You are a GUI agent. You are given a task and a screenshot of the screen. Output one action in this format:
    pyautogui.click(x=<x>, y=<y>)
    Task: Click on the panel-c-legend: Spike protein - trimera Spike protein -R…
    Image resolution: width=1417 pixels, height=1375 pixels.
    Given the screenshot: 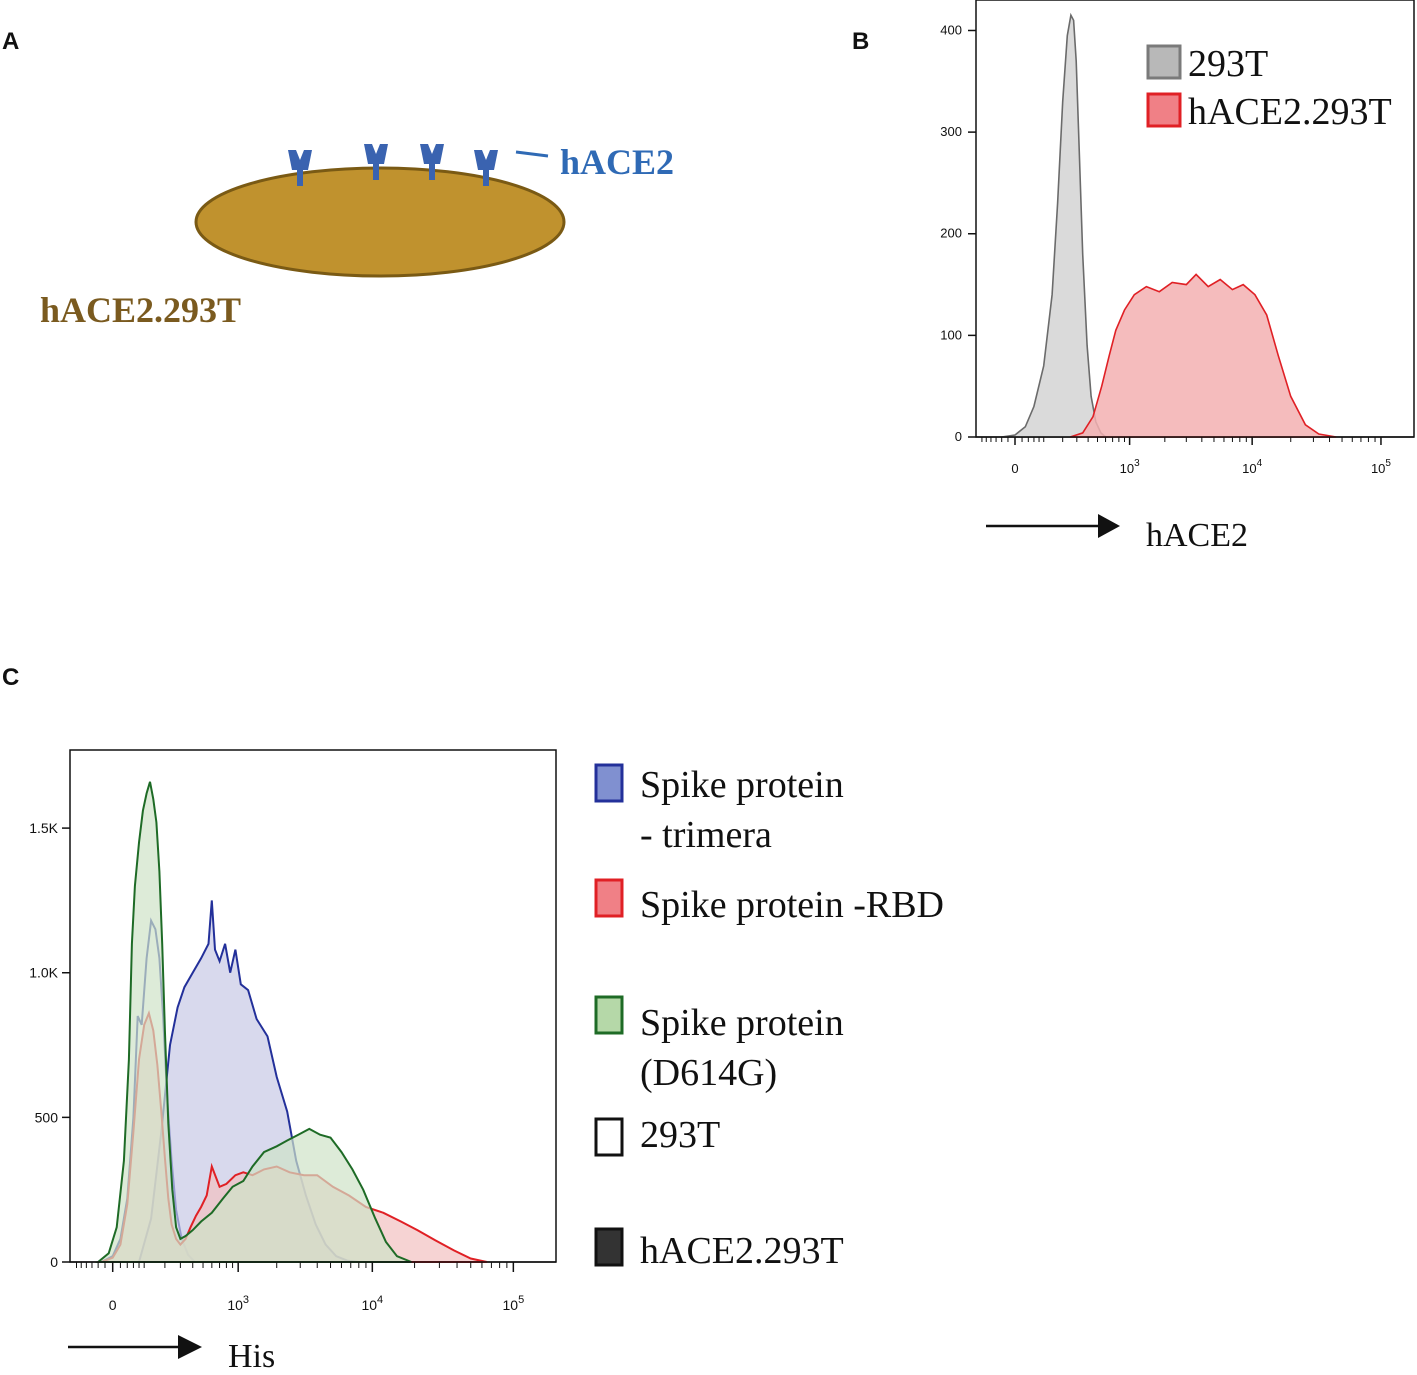 What is the action you would take?
    pyautogui.click(x=769, y=1017)
    